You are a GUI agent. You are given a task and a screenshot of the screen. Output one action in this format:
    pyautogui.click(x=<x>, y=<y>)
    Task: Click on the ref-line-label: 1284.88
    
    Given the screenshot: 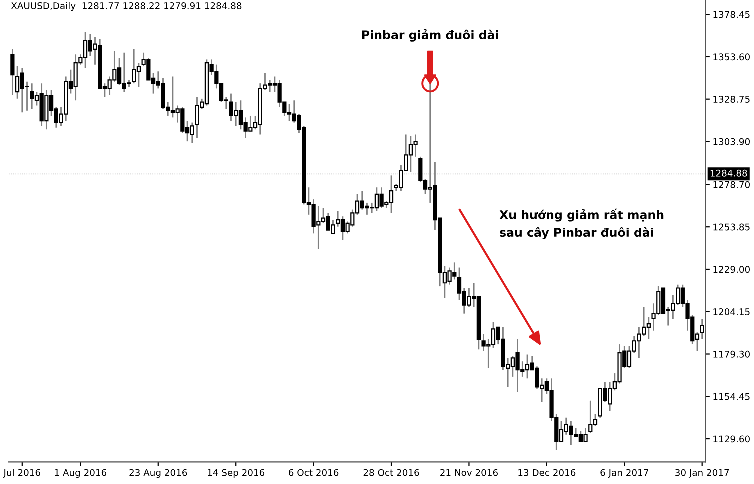 What is the action you would take?
    pyautogui.click(x=729, y=173)
    